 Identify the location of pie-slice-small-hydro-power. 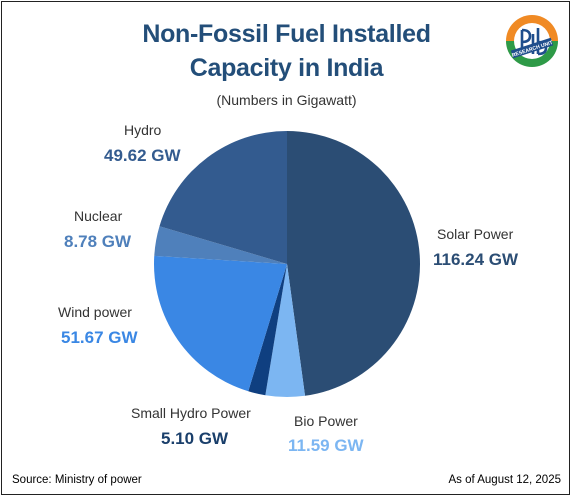
(267, 330).